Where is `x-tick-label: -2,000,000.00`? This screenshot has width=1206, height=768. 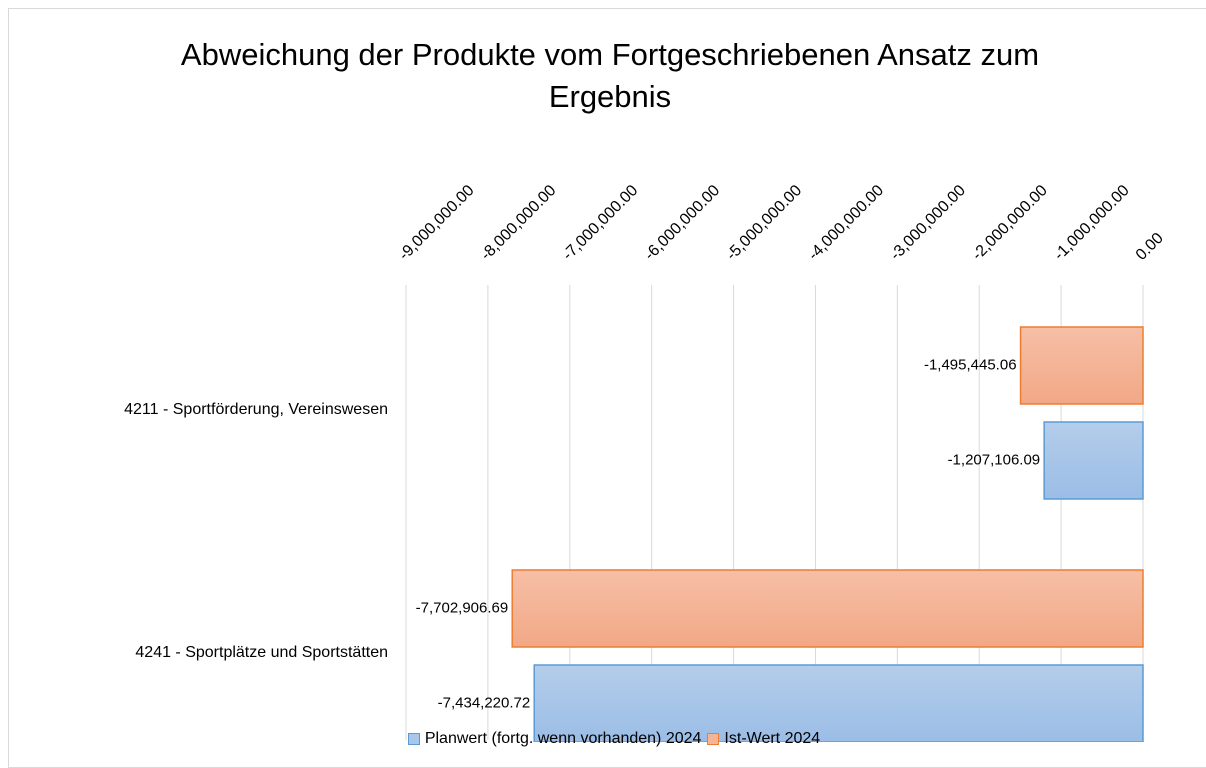
x-tick-label: -2,000,000.00 is located at coordinates (1010, 223).